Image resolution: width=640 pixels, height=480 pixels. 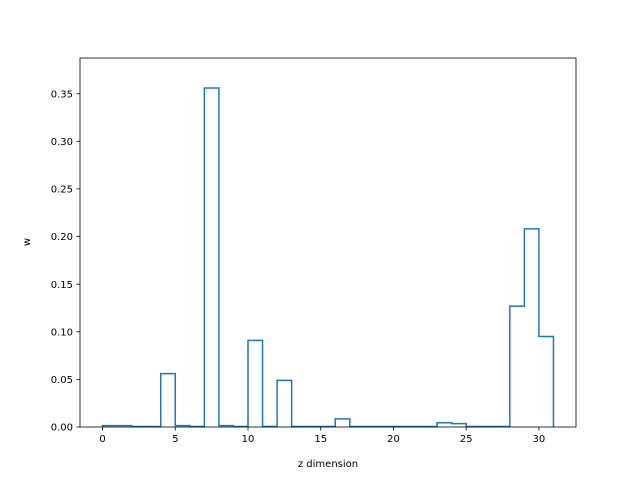 What do you see at coordinates (320, 439) in the screenshot?
I see `x-tick-label: 15` at bounding box center [320, 439].